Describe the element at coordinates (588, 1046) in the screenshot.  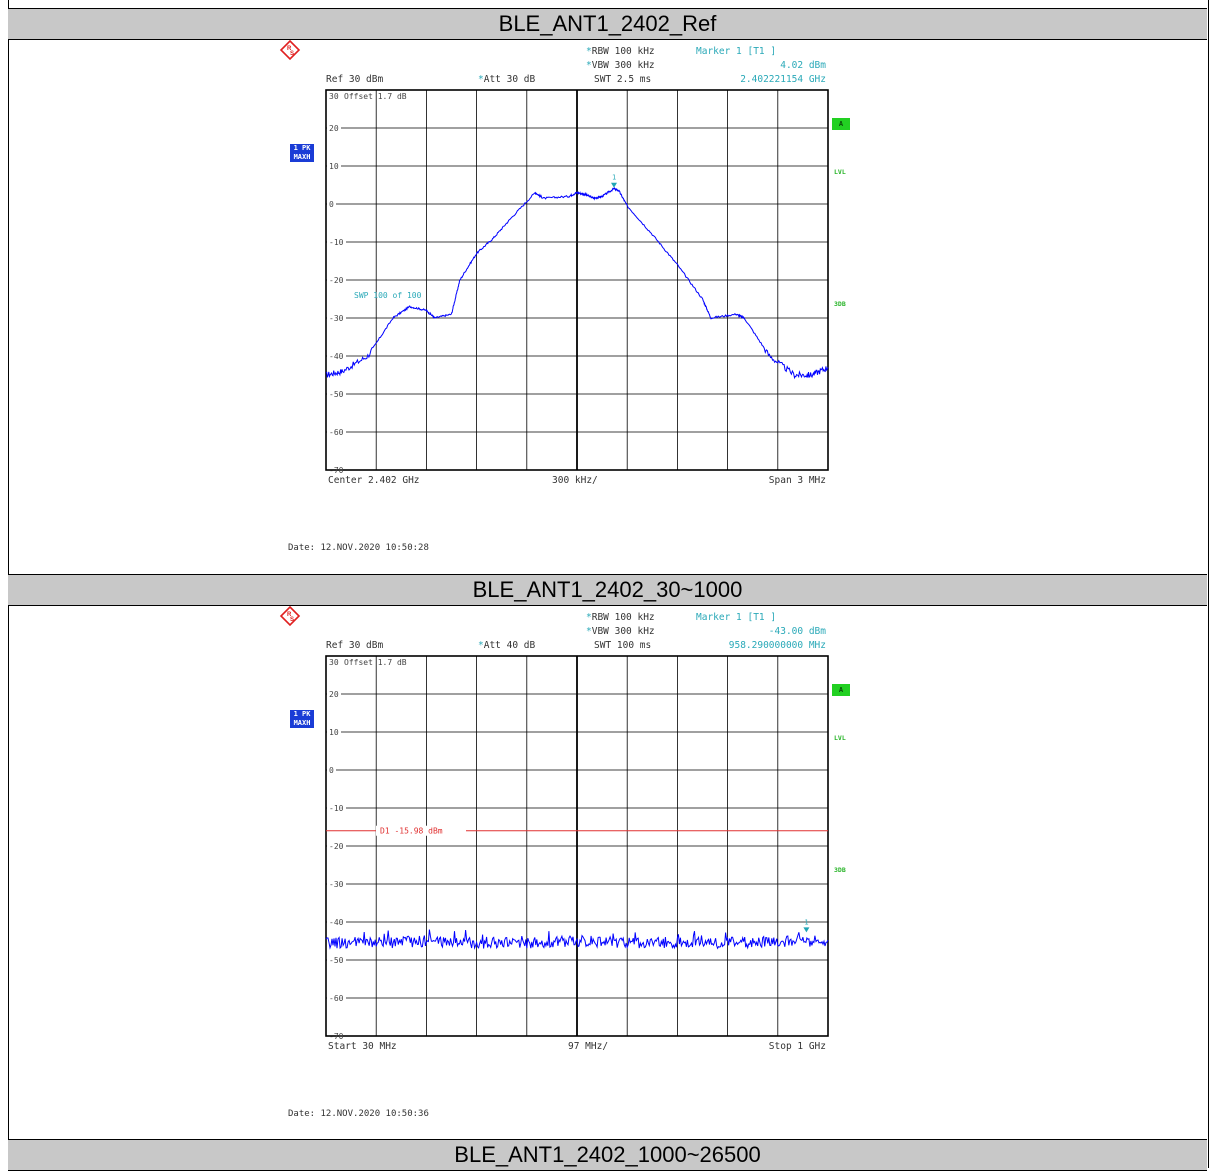
I see `footer-mid: 97 MHz/` at that location.